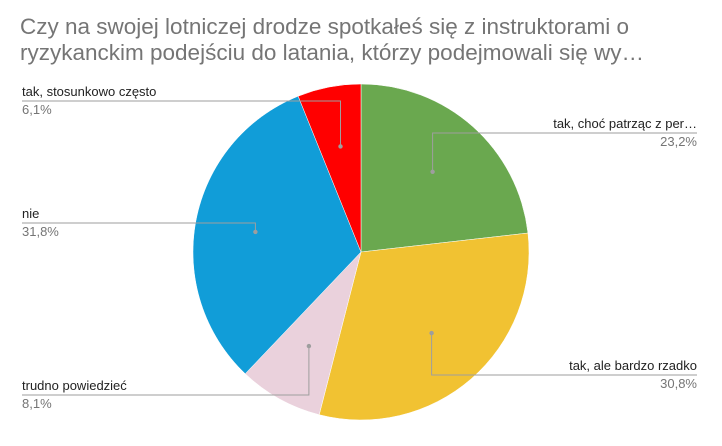 Image resolution: width=722 pixels, height=446 pixels. What do you see at coordinates (424, 326) in the screenshot?
I see `pie-slice-tak-ale-bardzo-rzadko` at bounding box center [424, 326].